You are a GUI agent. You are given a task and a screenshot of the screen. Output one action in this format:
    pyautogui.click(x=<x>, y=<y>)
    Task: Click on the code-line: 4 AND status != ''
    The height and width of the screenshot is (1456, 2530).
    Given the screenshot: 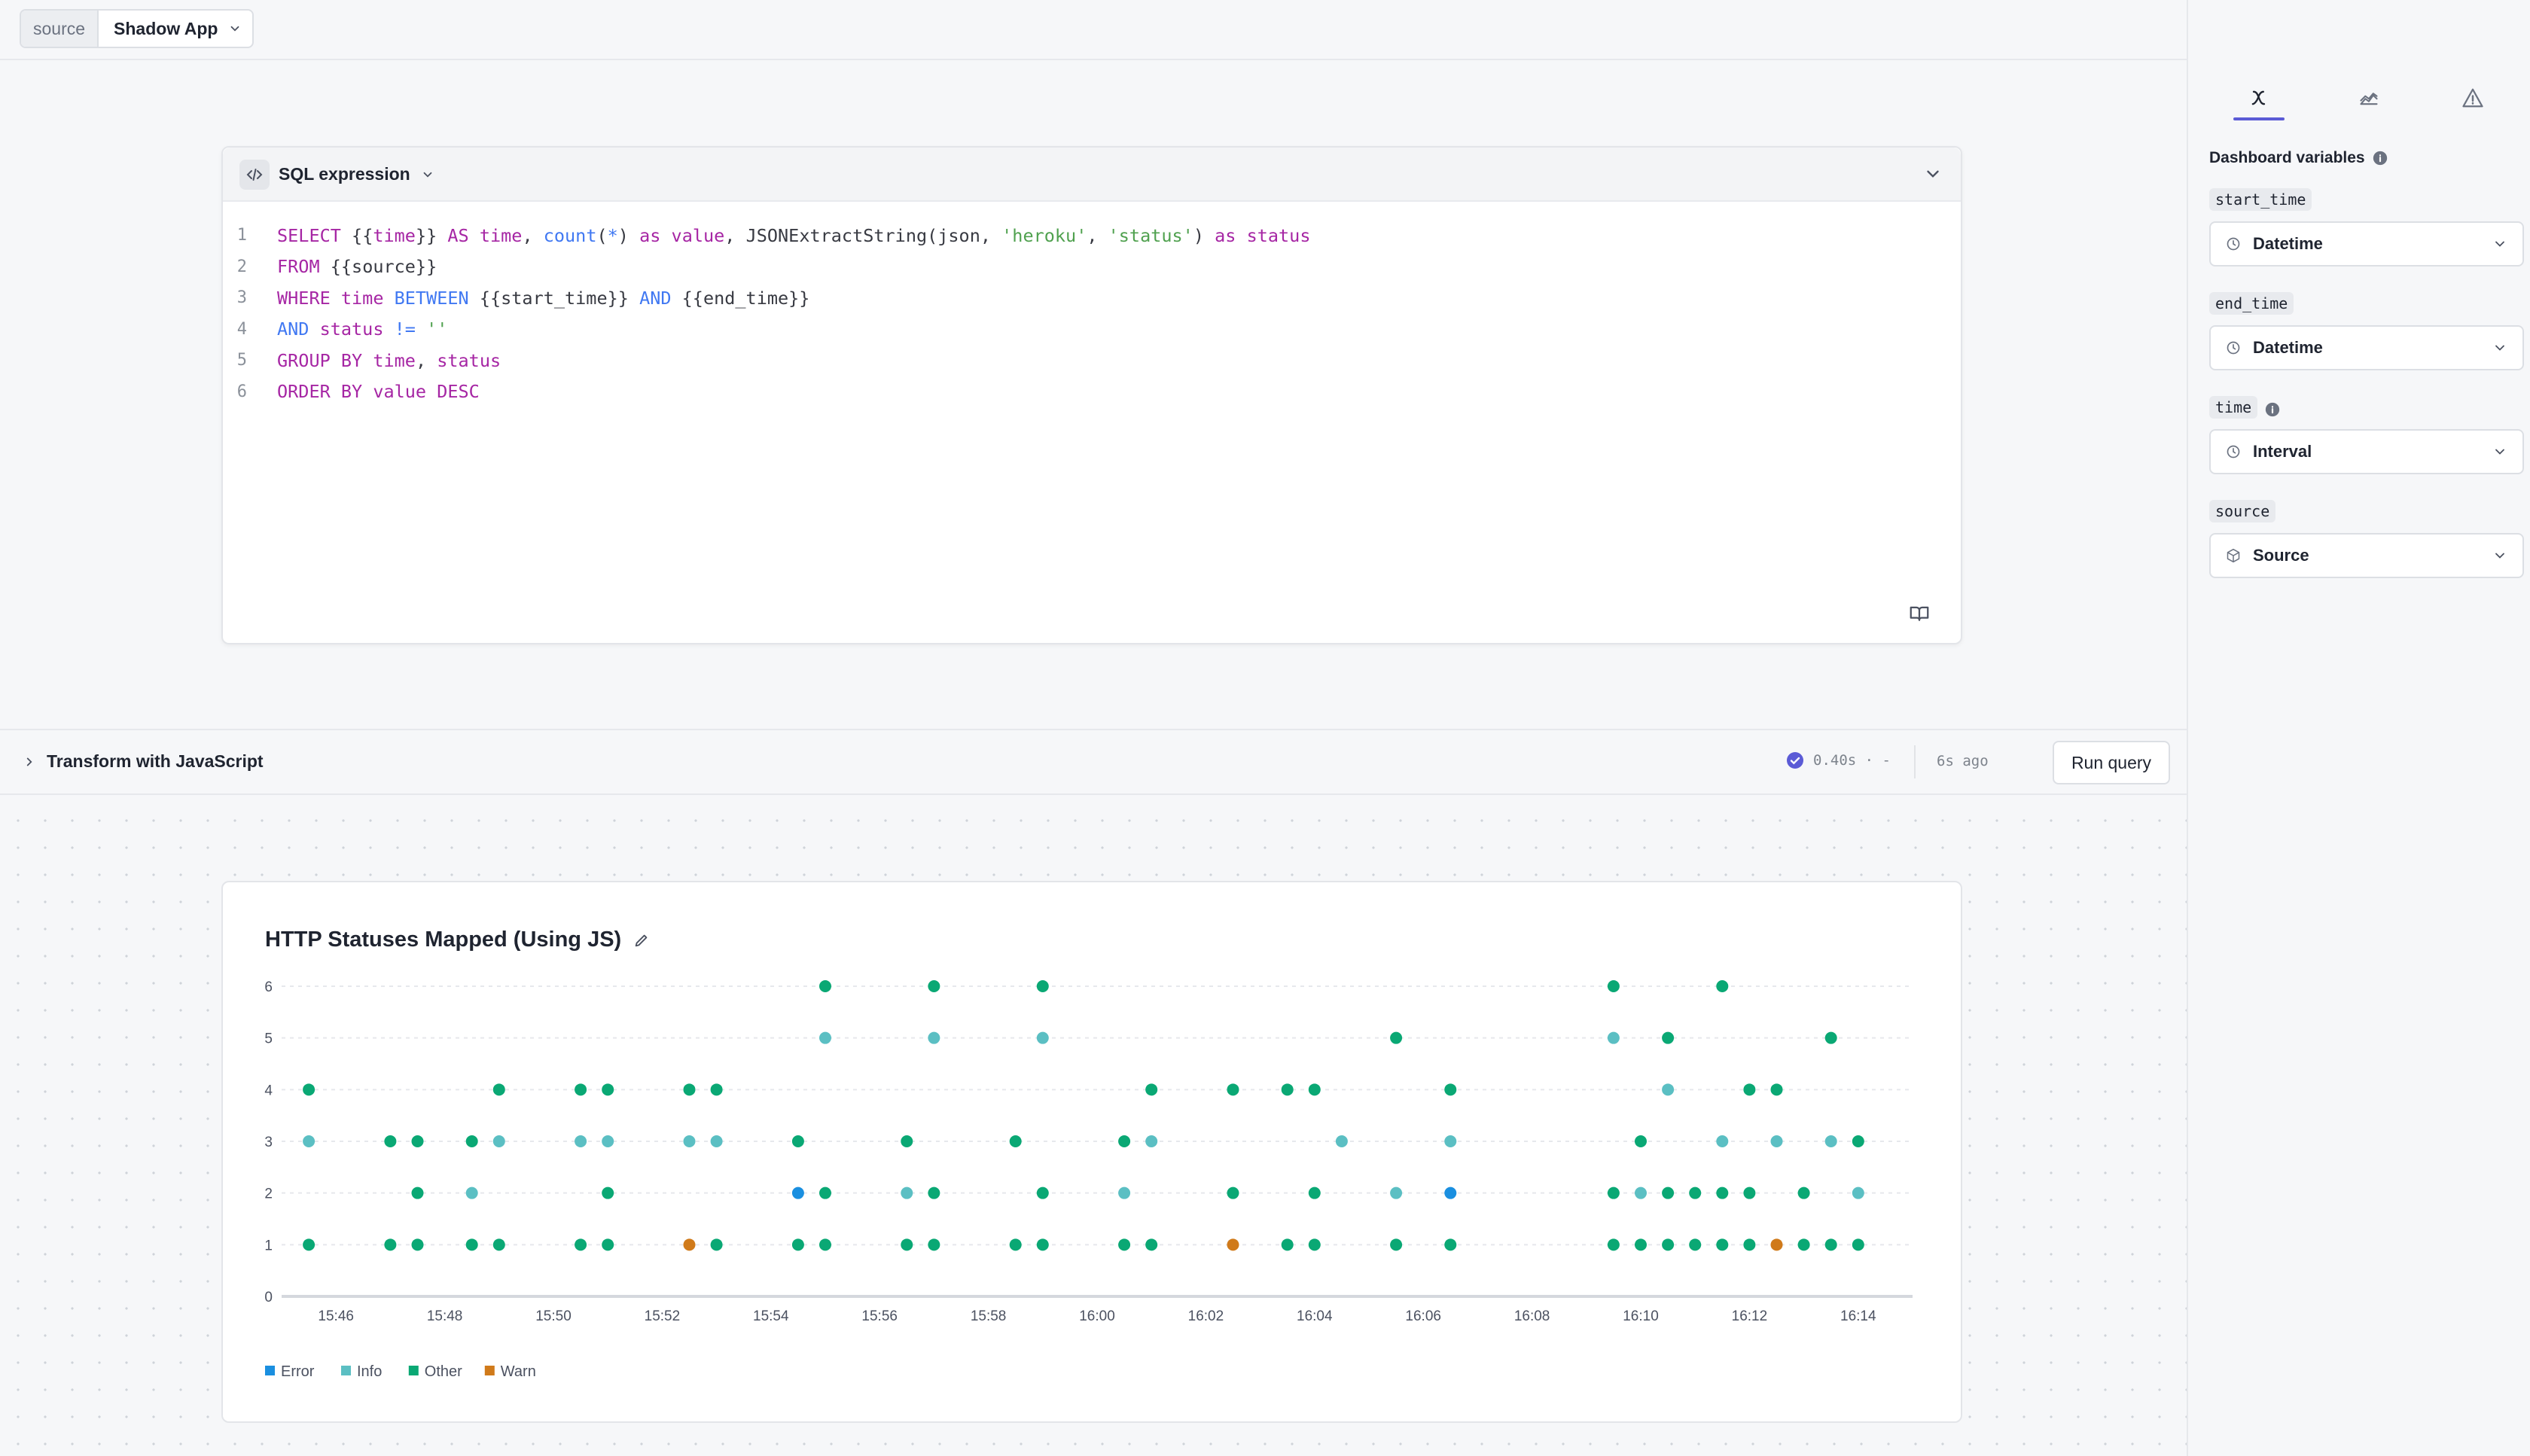 What is the action you would take?
    pyautogui.click(x=1092, y=330)
    